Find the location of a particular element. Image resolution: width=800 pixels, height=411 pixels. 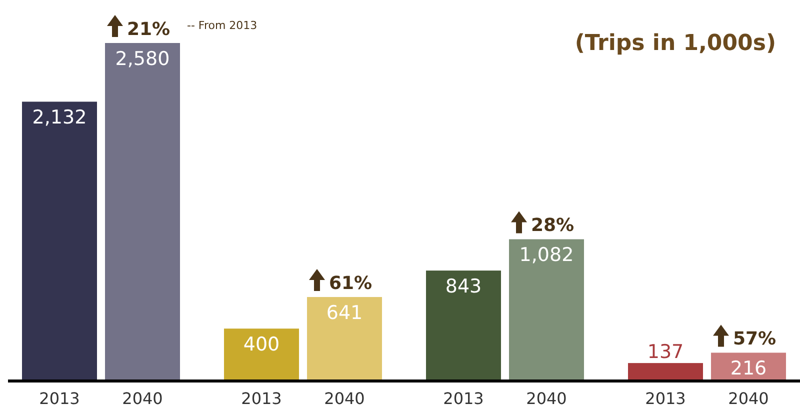

annotation: 57% is located at coordinates (754, 339).